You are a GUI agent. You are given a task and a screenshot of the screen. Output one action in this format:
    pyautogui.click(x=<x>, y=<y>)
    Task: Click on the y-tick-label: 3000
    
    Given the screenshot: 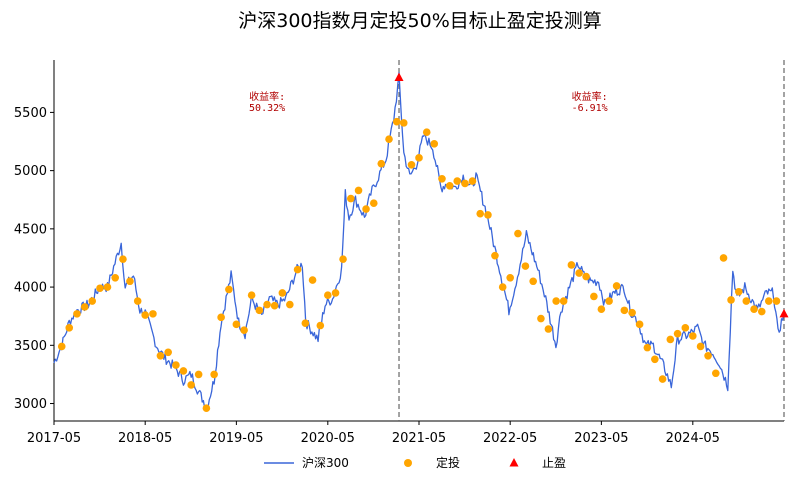 What is the action you would take?
    pyautogui.click(x=30, y=404)
    